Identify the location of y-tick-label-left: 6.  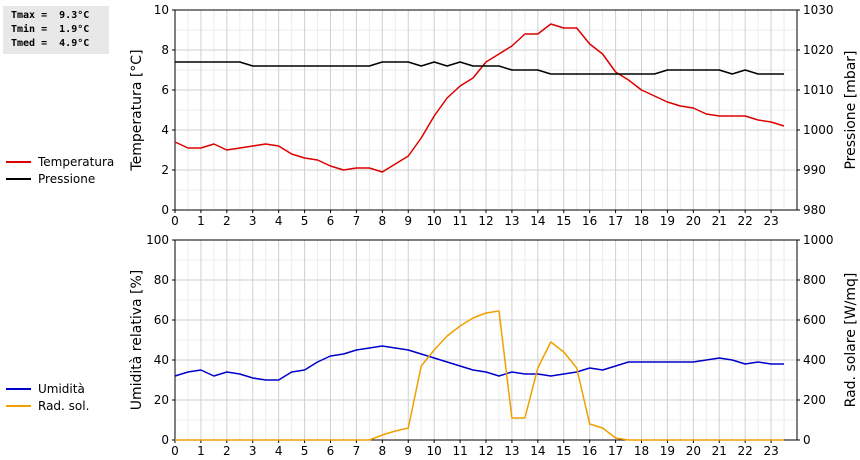
(165, 90).